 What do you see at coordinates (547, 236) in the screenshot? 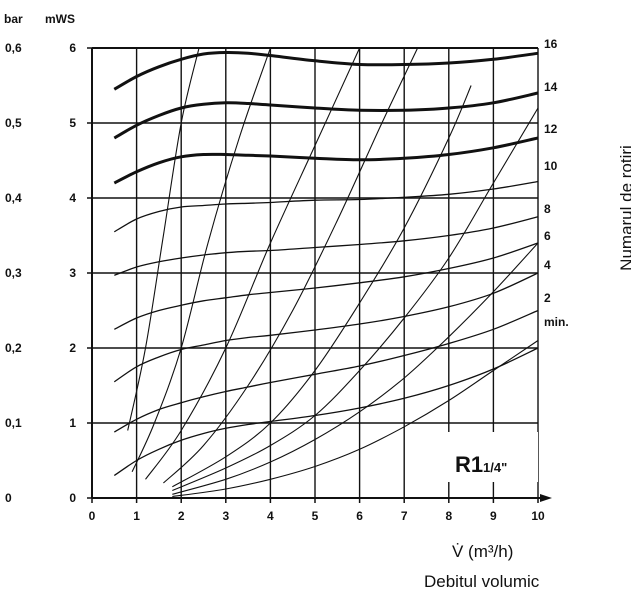
I see `speed-label: 6` at bounding box center [547, 236].